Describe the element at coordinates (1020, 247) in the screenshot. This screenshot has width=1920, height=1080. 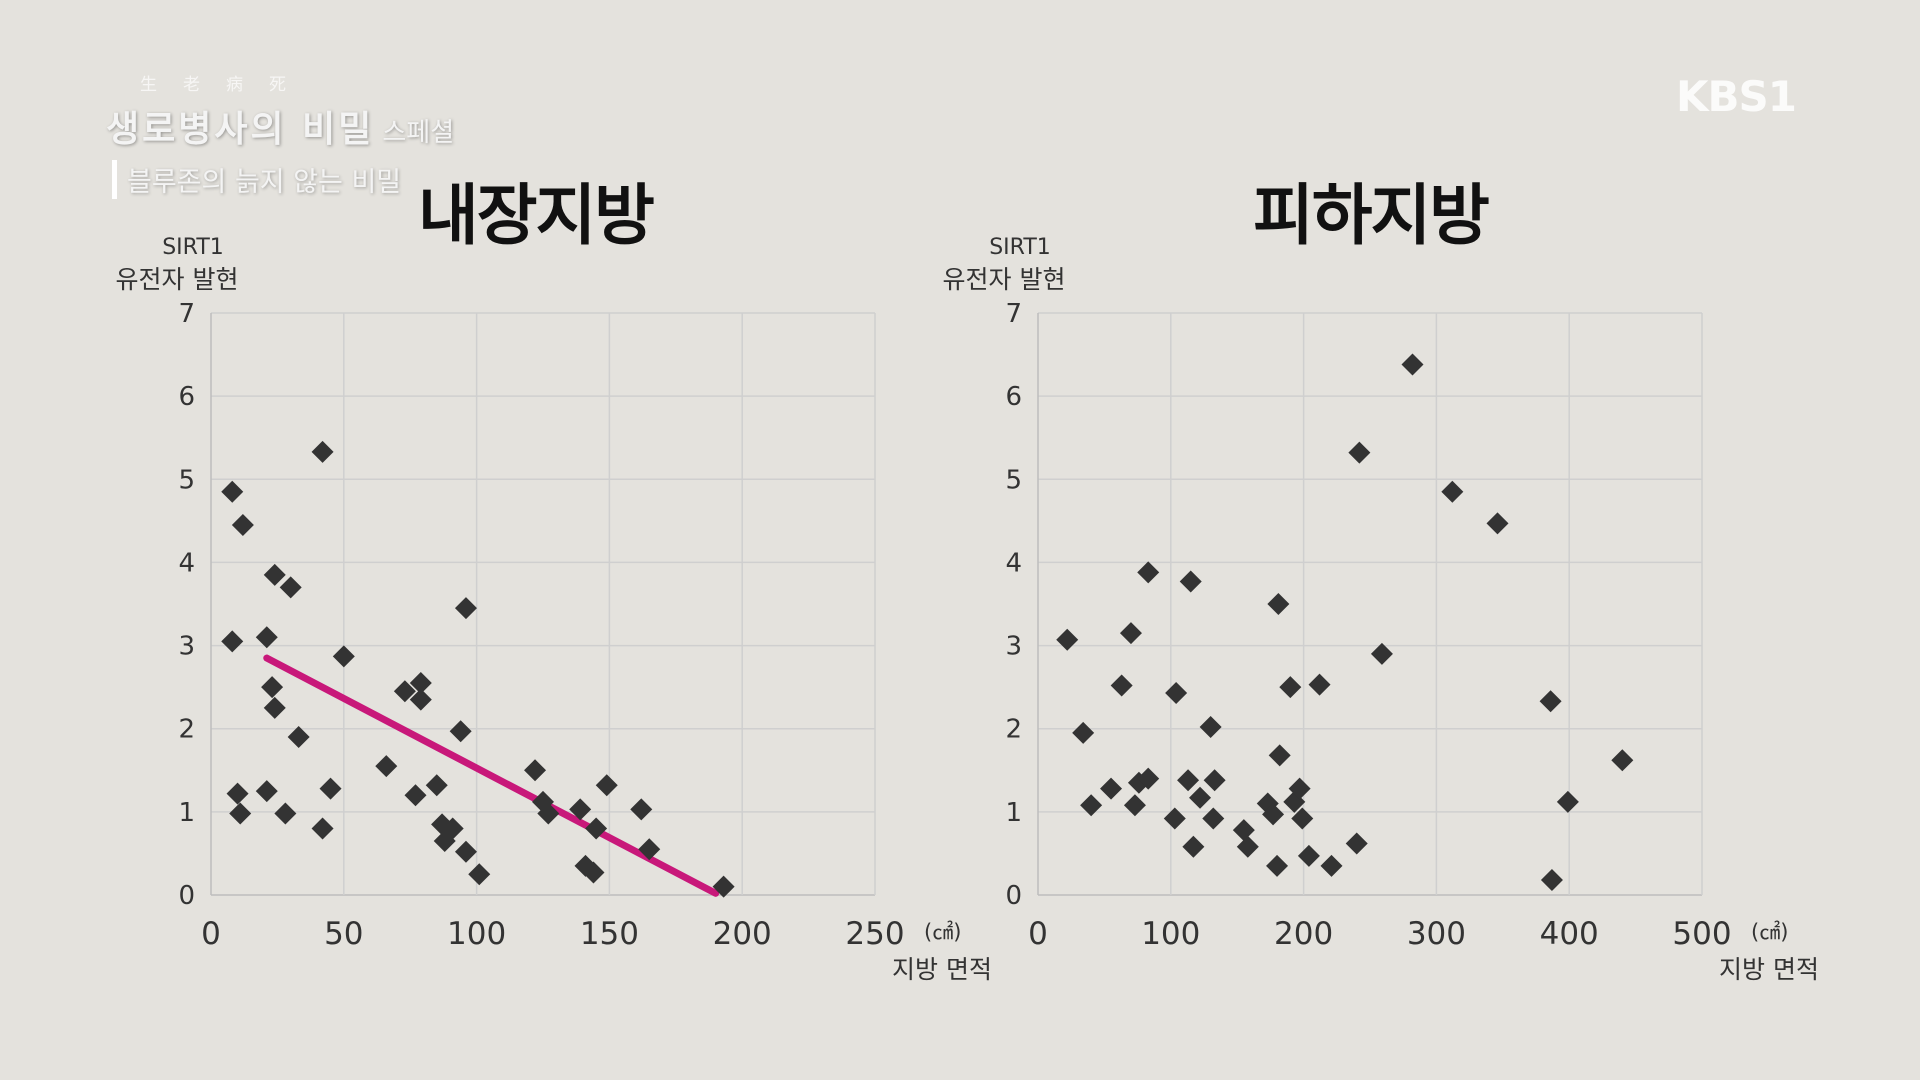
I see `y-axis-label-line1: SIRT1` at that location.